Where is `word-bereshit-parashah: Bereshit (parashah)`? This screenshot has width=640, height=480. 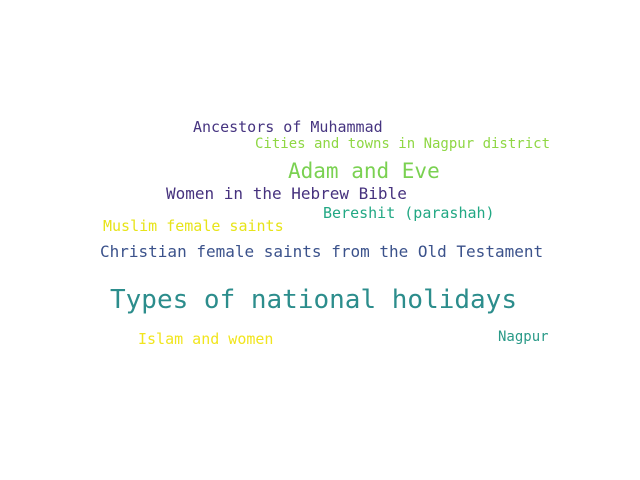 word-bereshit-parashah: Bereshit (parashah) is located at coordinates (409, 213).